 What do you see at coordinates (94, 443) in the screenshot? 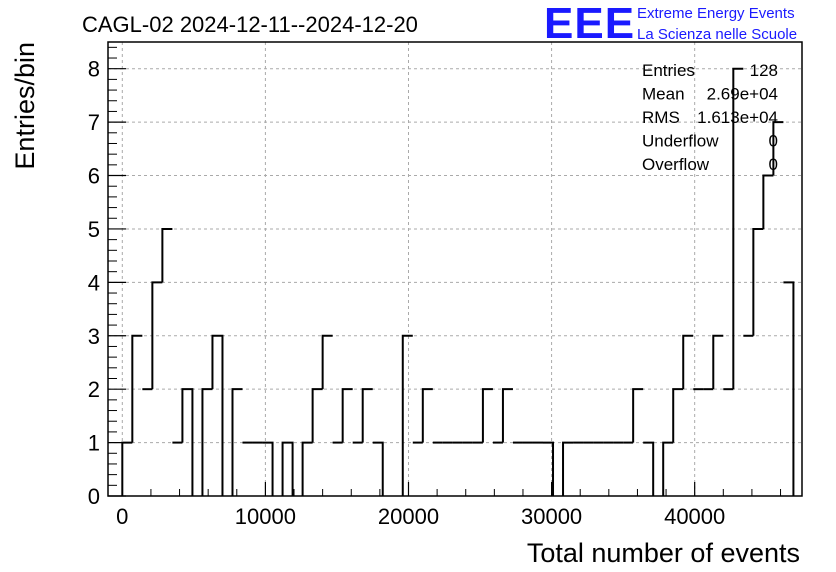
I see `y-tick-label-1: 1` at bounding box center [94, 443].